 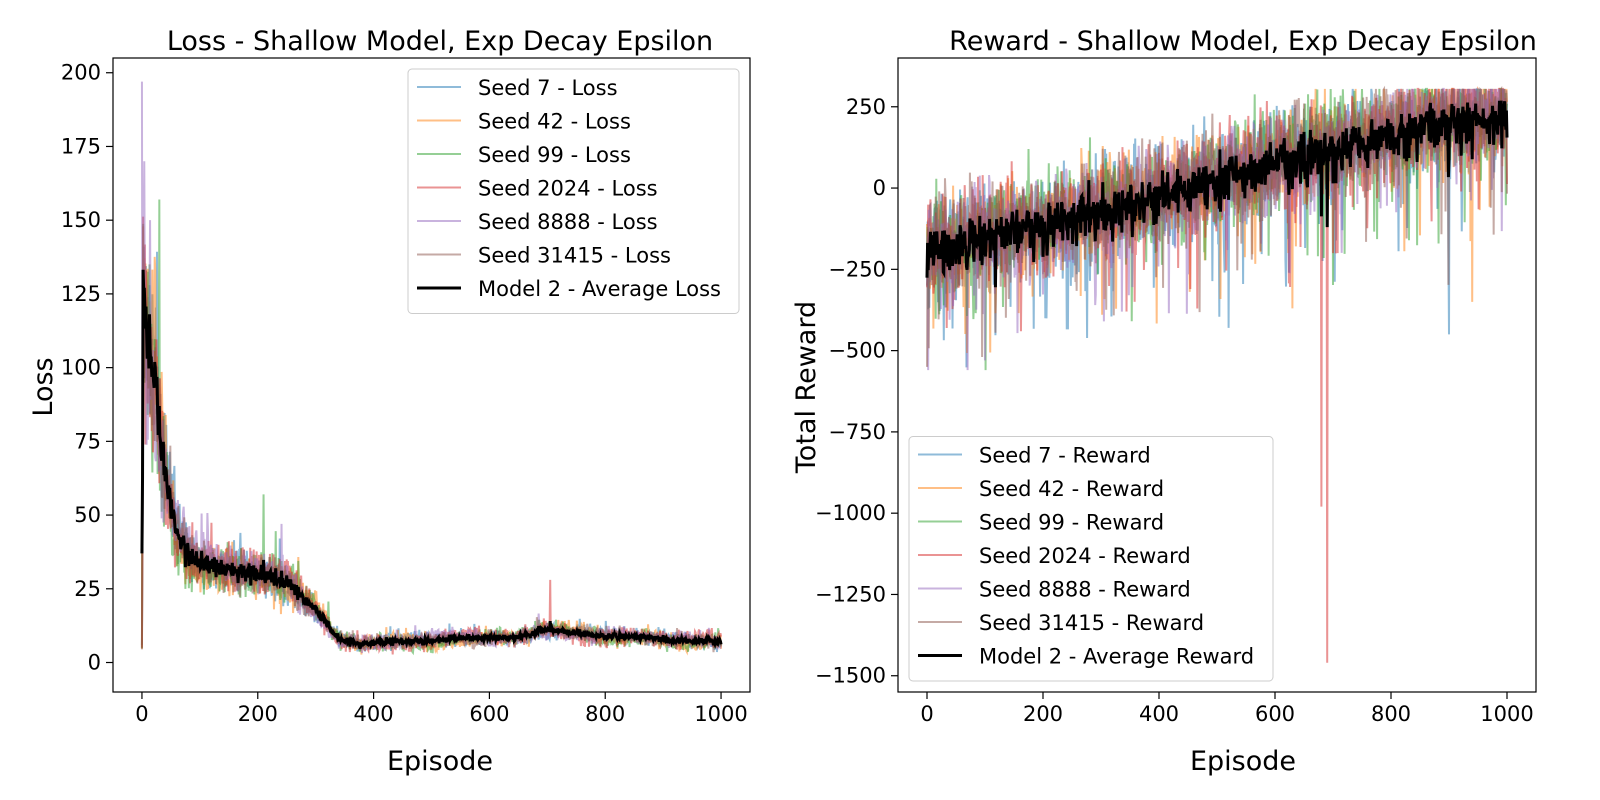 What do you see at coordinates (806, 387) in the screenshot?
I see `reward-chart-ylabel: Total Reward` at bounding box center [806, 387].